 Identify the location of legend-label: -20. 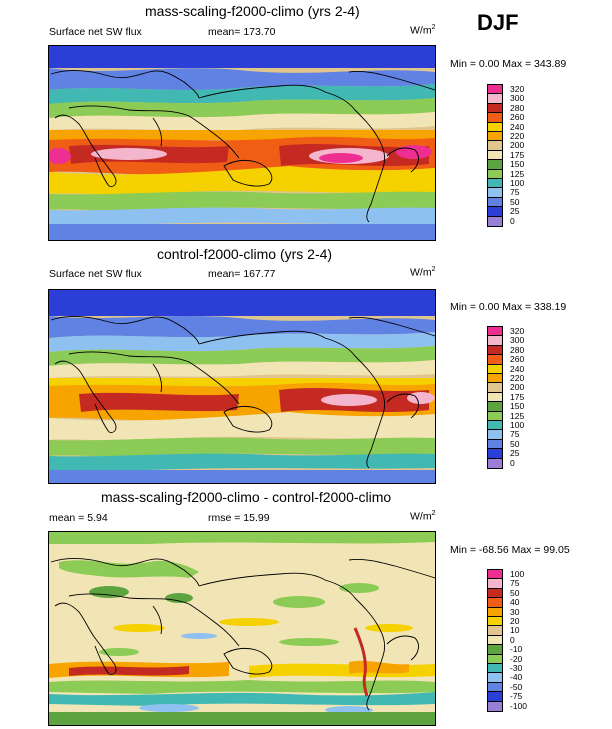
(516, 658).